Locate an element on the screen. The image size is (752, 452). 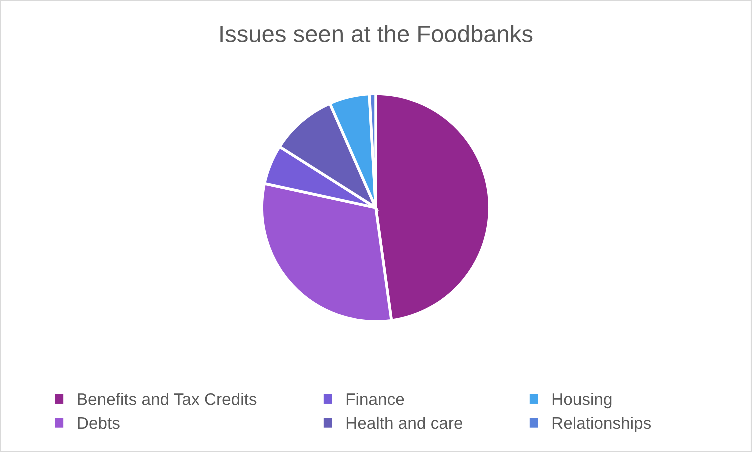
legend-label: Relationships is located at coordinates (602, 424).